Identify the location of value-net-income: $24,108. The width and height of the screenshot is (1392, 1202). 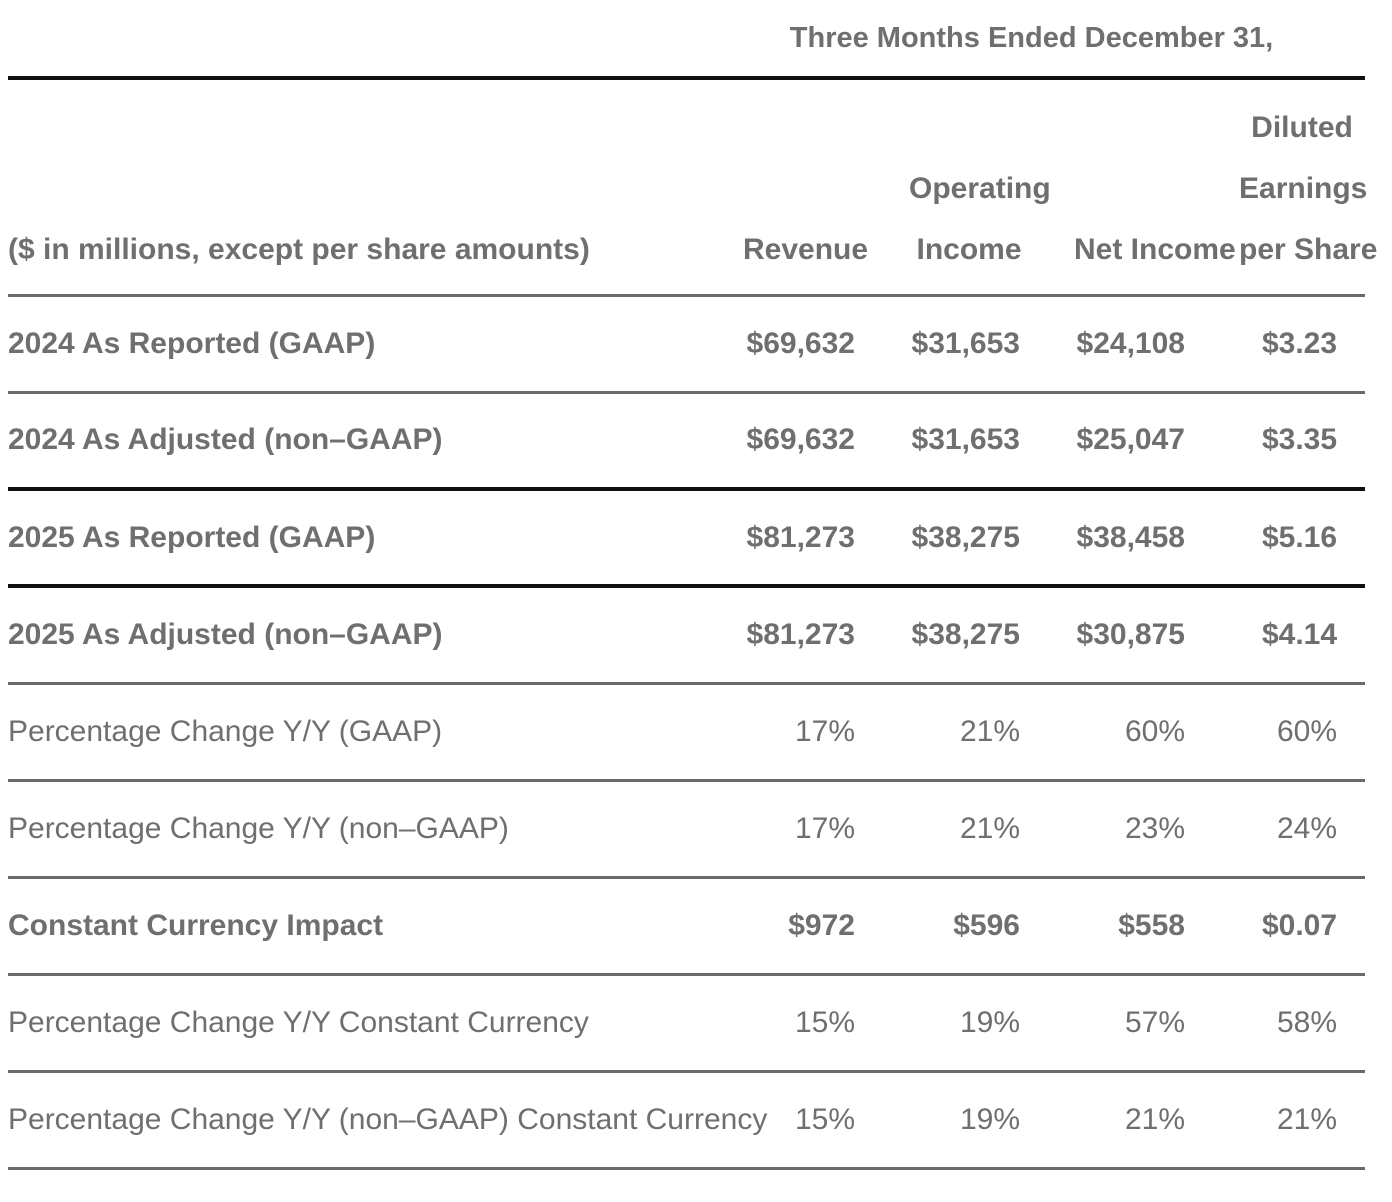
(1130, 343).